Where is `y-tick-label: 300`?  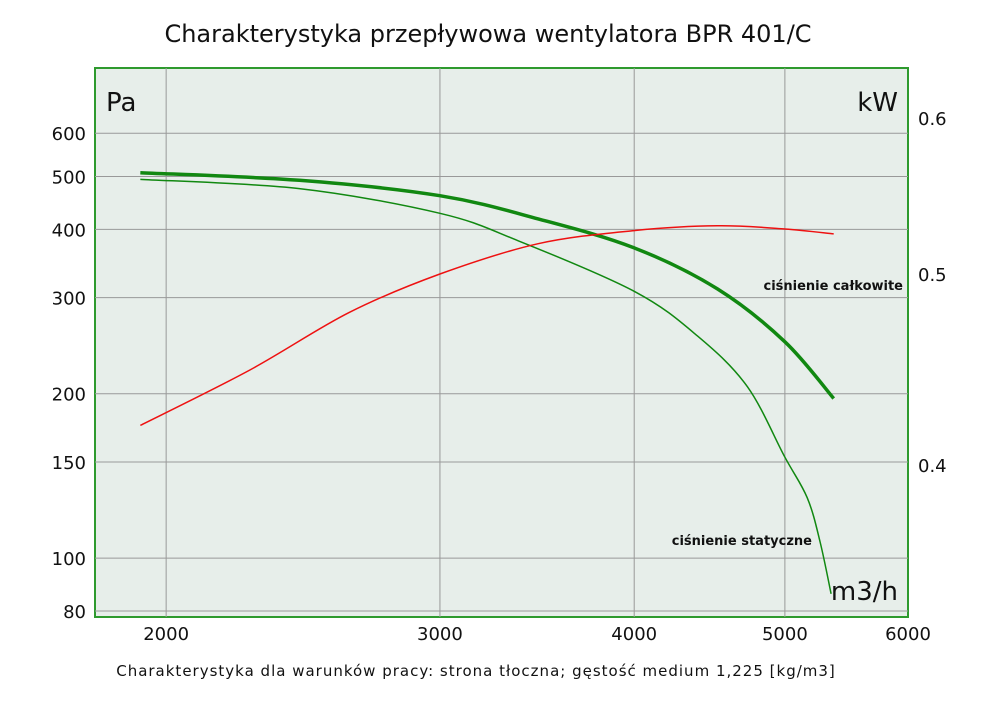
y-tick-label: 300 is located at coordinates (69, 299).